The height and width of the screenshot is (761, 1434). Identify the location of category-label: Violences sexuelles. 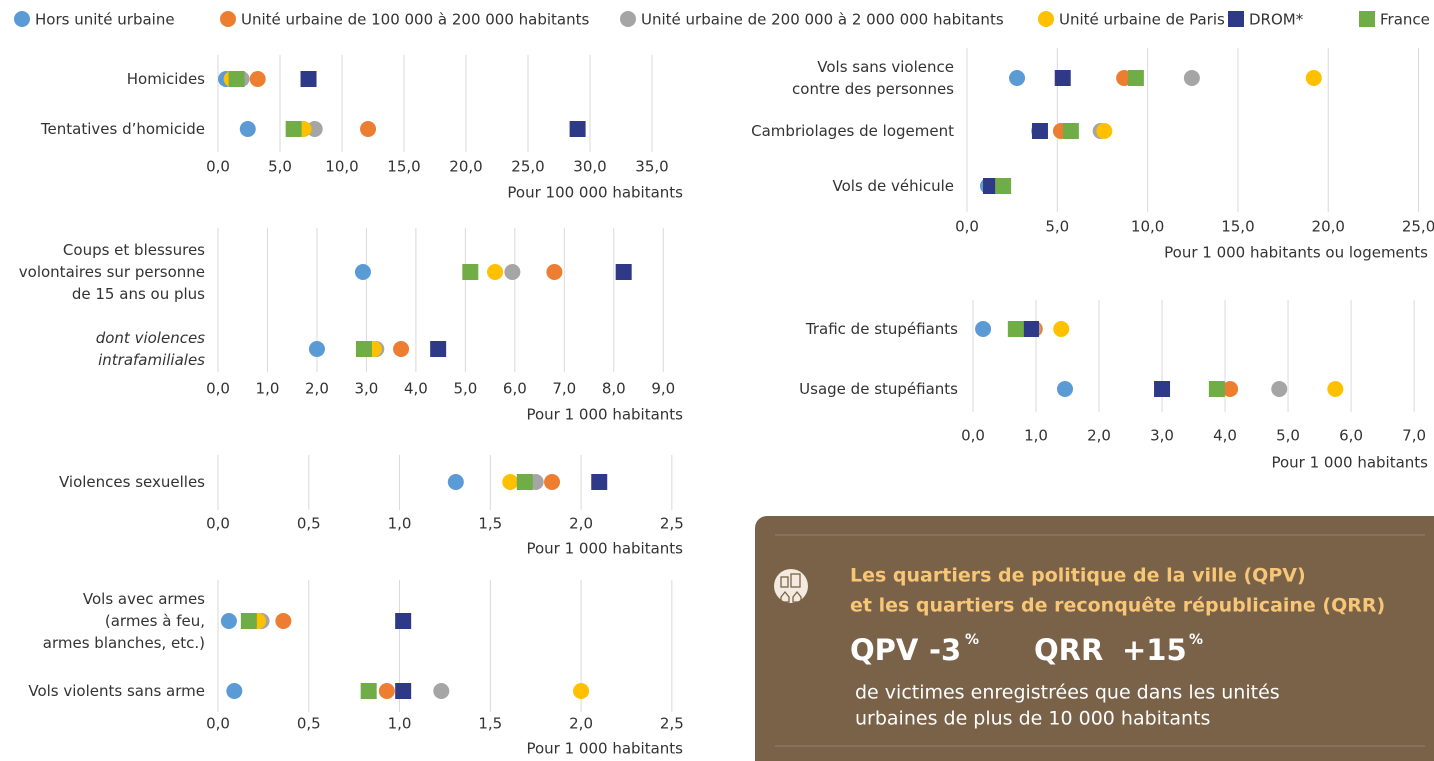
(132, 482).